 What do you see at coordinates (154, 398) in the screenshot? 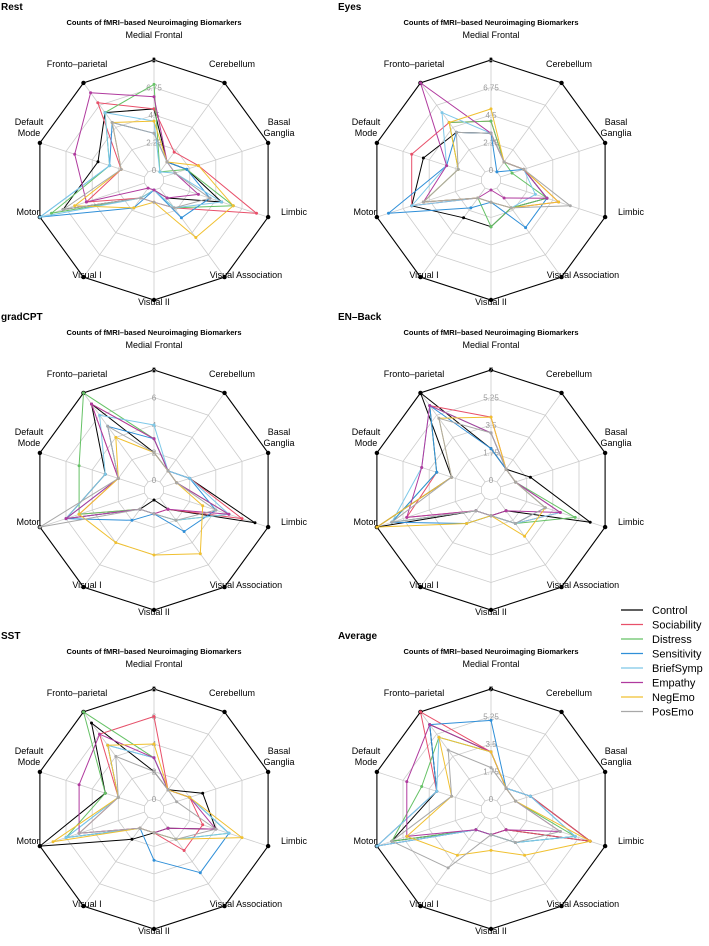
I see `tick-label: 6` at bounding box center [154, 398].